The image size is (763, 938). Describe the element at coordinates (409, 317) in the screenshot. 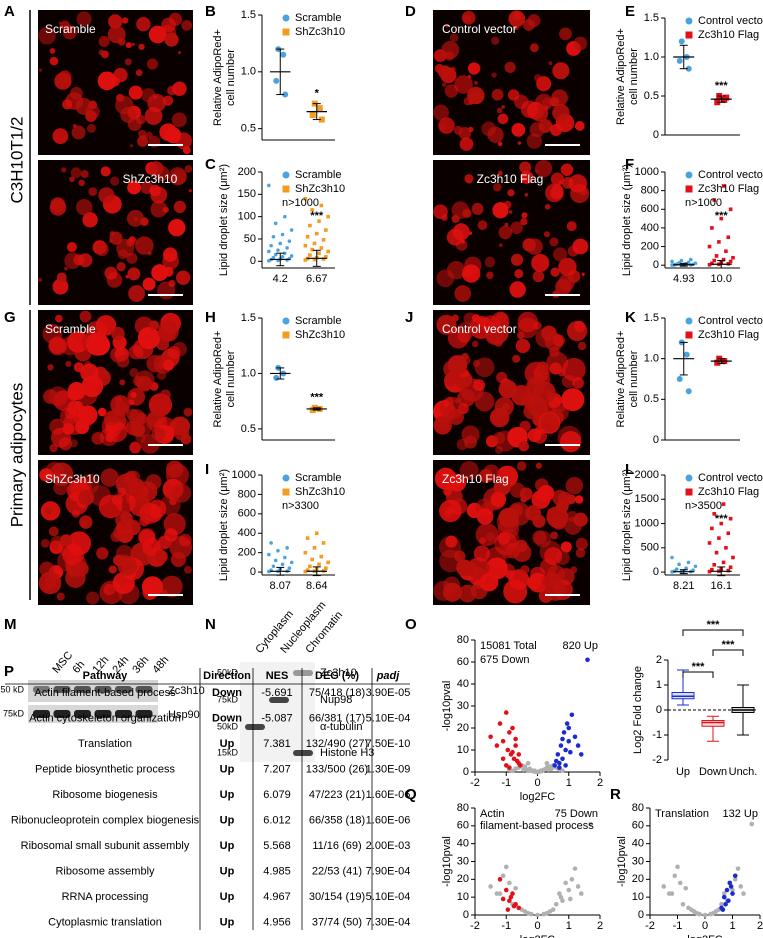

I see `panel-letter: J` at that location.